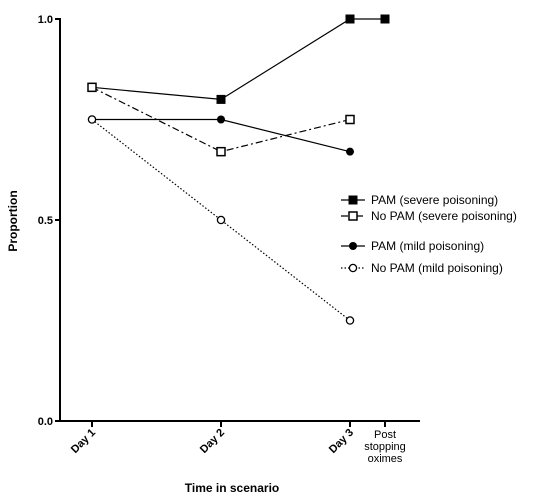 This screenshot has width=554, height=495. I want to click on series-no-pam-severe-poisoning, so click(221, 119).